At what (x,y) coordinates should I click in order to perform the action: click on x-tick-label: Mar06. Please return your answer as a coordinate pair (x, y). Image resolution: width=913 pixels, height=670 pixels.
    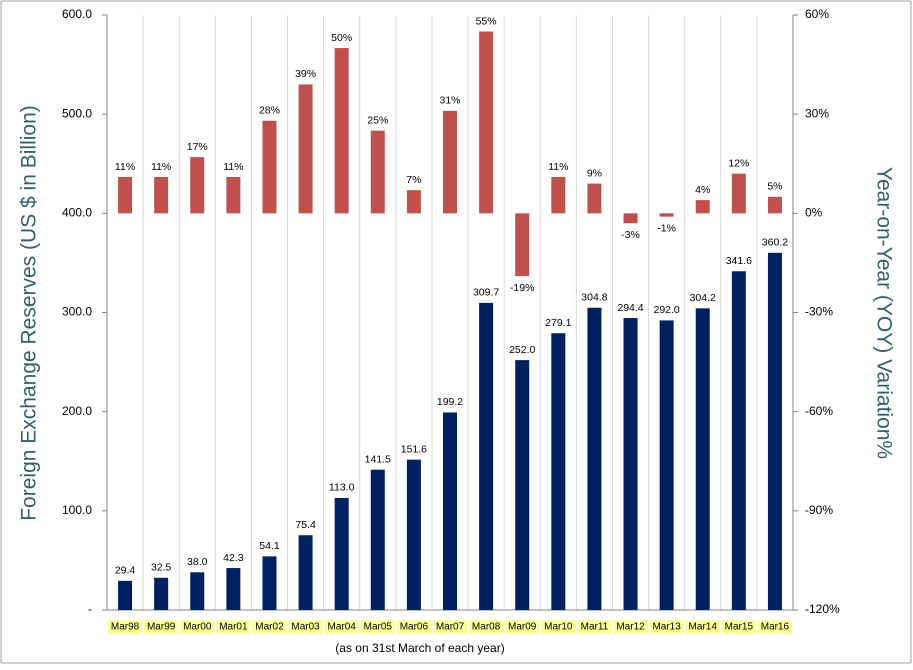
    Looking at the image, I should click on (414, 627).